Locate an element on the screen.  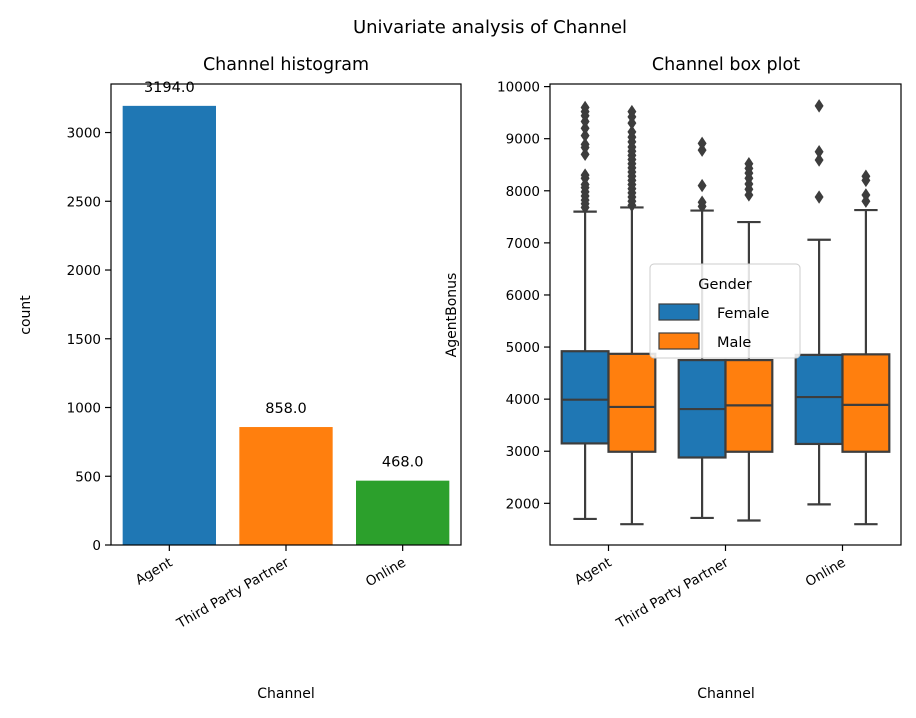
histogram-y-axis-label: count is located at coordinates (26, 315).